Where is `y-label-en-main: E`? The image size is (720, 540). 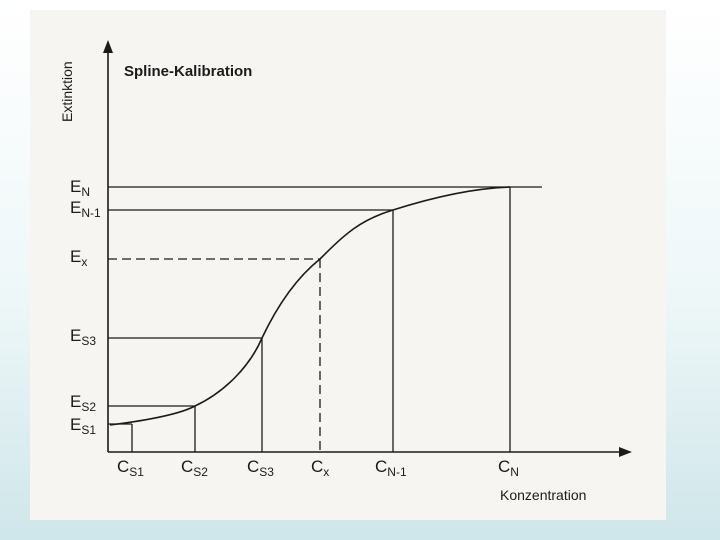 y-label-en-main: E is located at coordinates (75, 186).